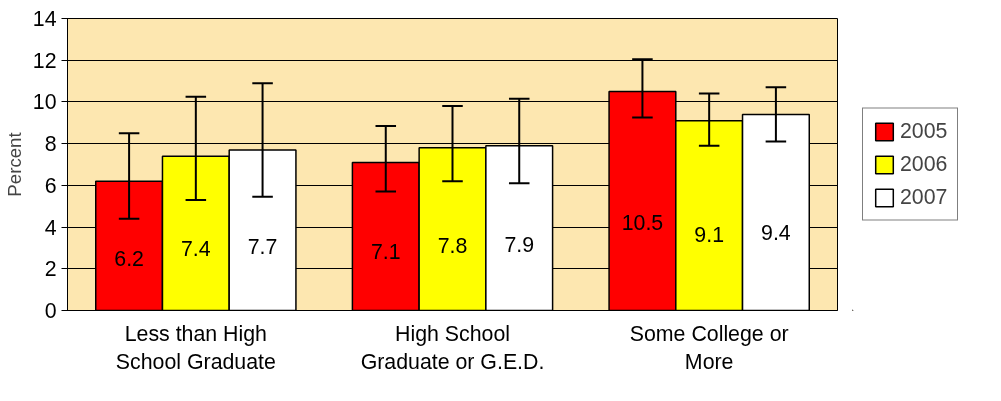 Image resolution: width=1001 pixels, height=401 pixels. Describe the element at coordinates (262, 246) in the screenshot. I see `data-label: 7.7` at that location.